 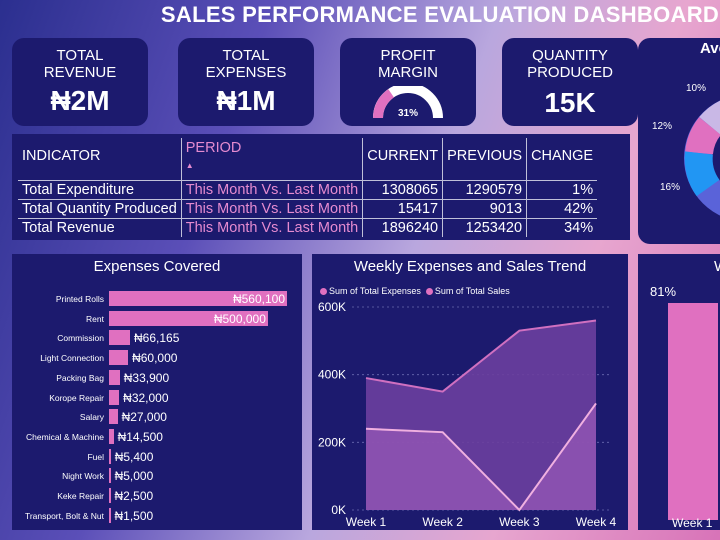 I want to click on col-change: CHANGE, so click(x=562, y=156).